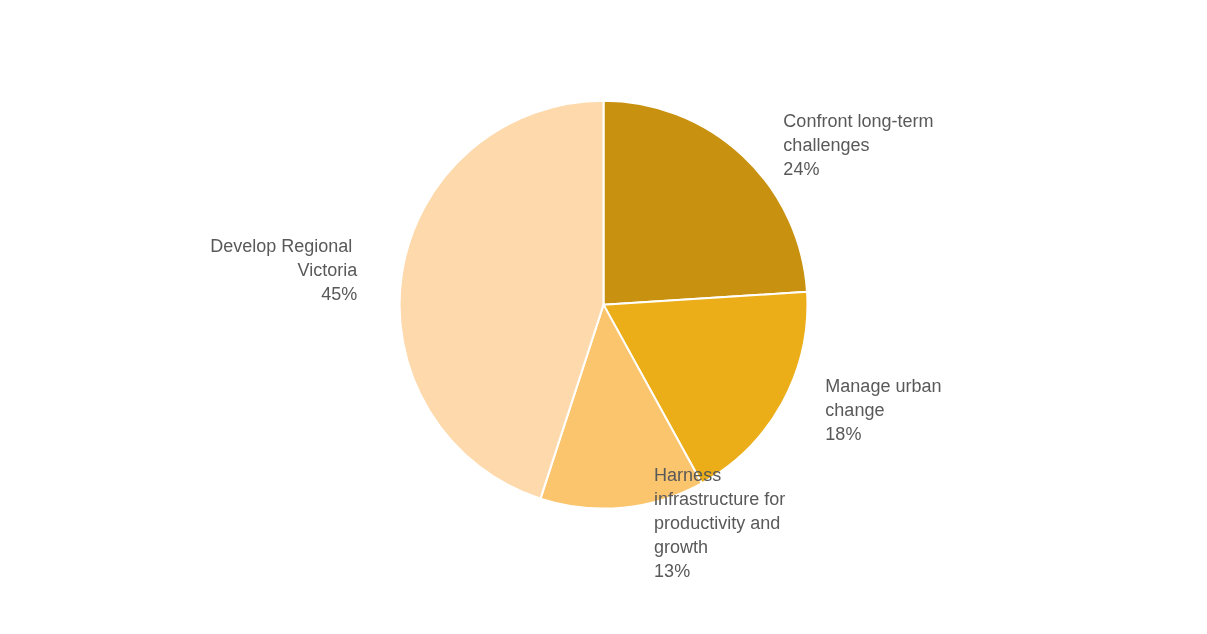  What do you see at coordinates (339, 294) in the screenshot?
I see `data-label: 45%` at bounding box center [339, 294].